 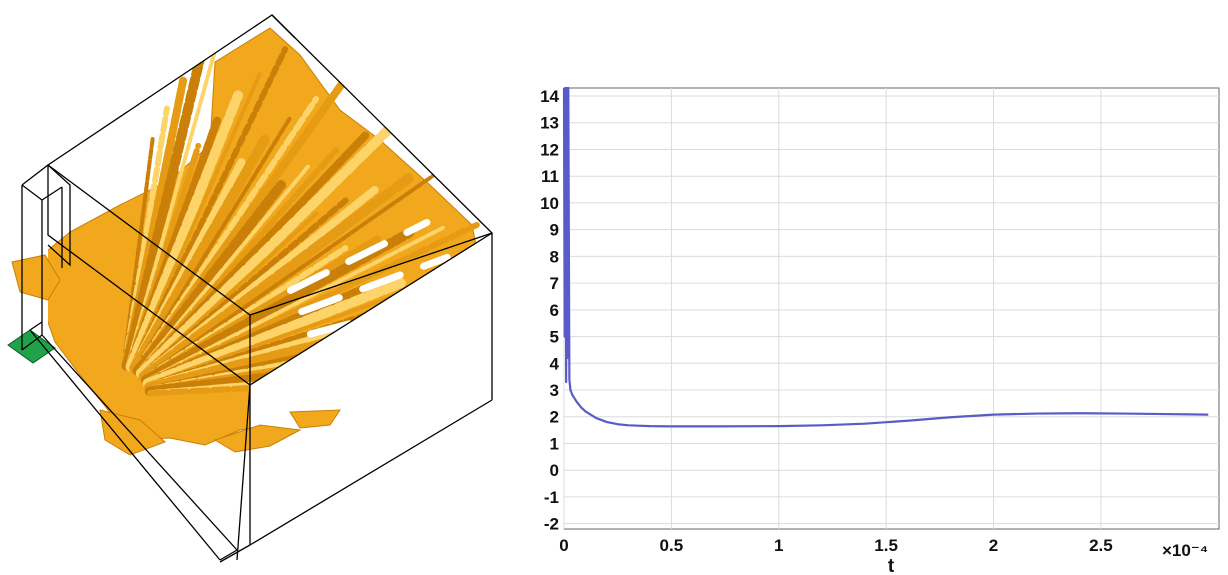 I want to click on y-tick-label: 7, so click(x=554, y=283).